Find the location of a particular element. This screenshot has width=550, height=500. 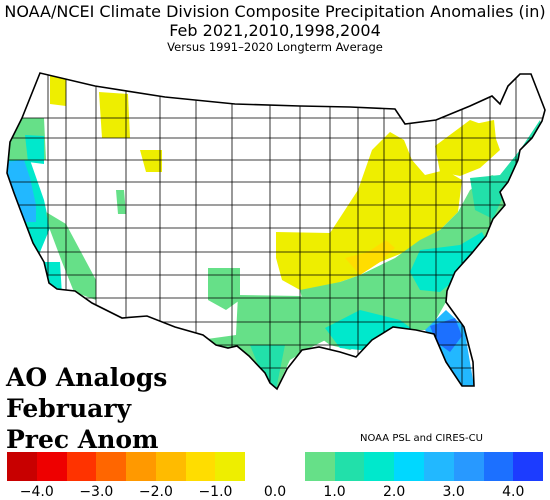

montana-dry-region is located at coordinates (114, 115).